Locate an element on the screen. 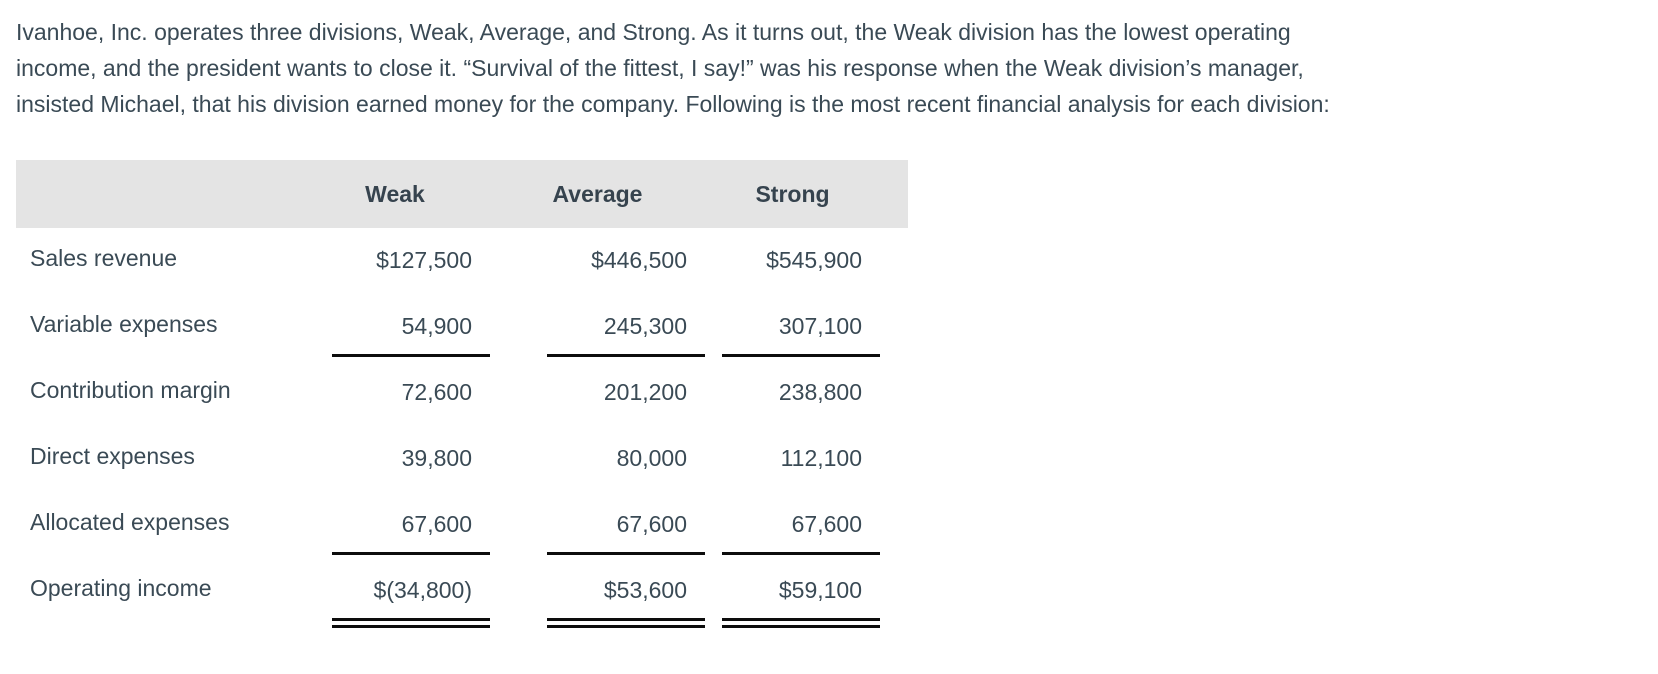  row-label-column-header is located at coordinates (158, 194).